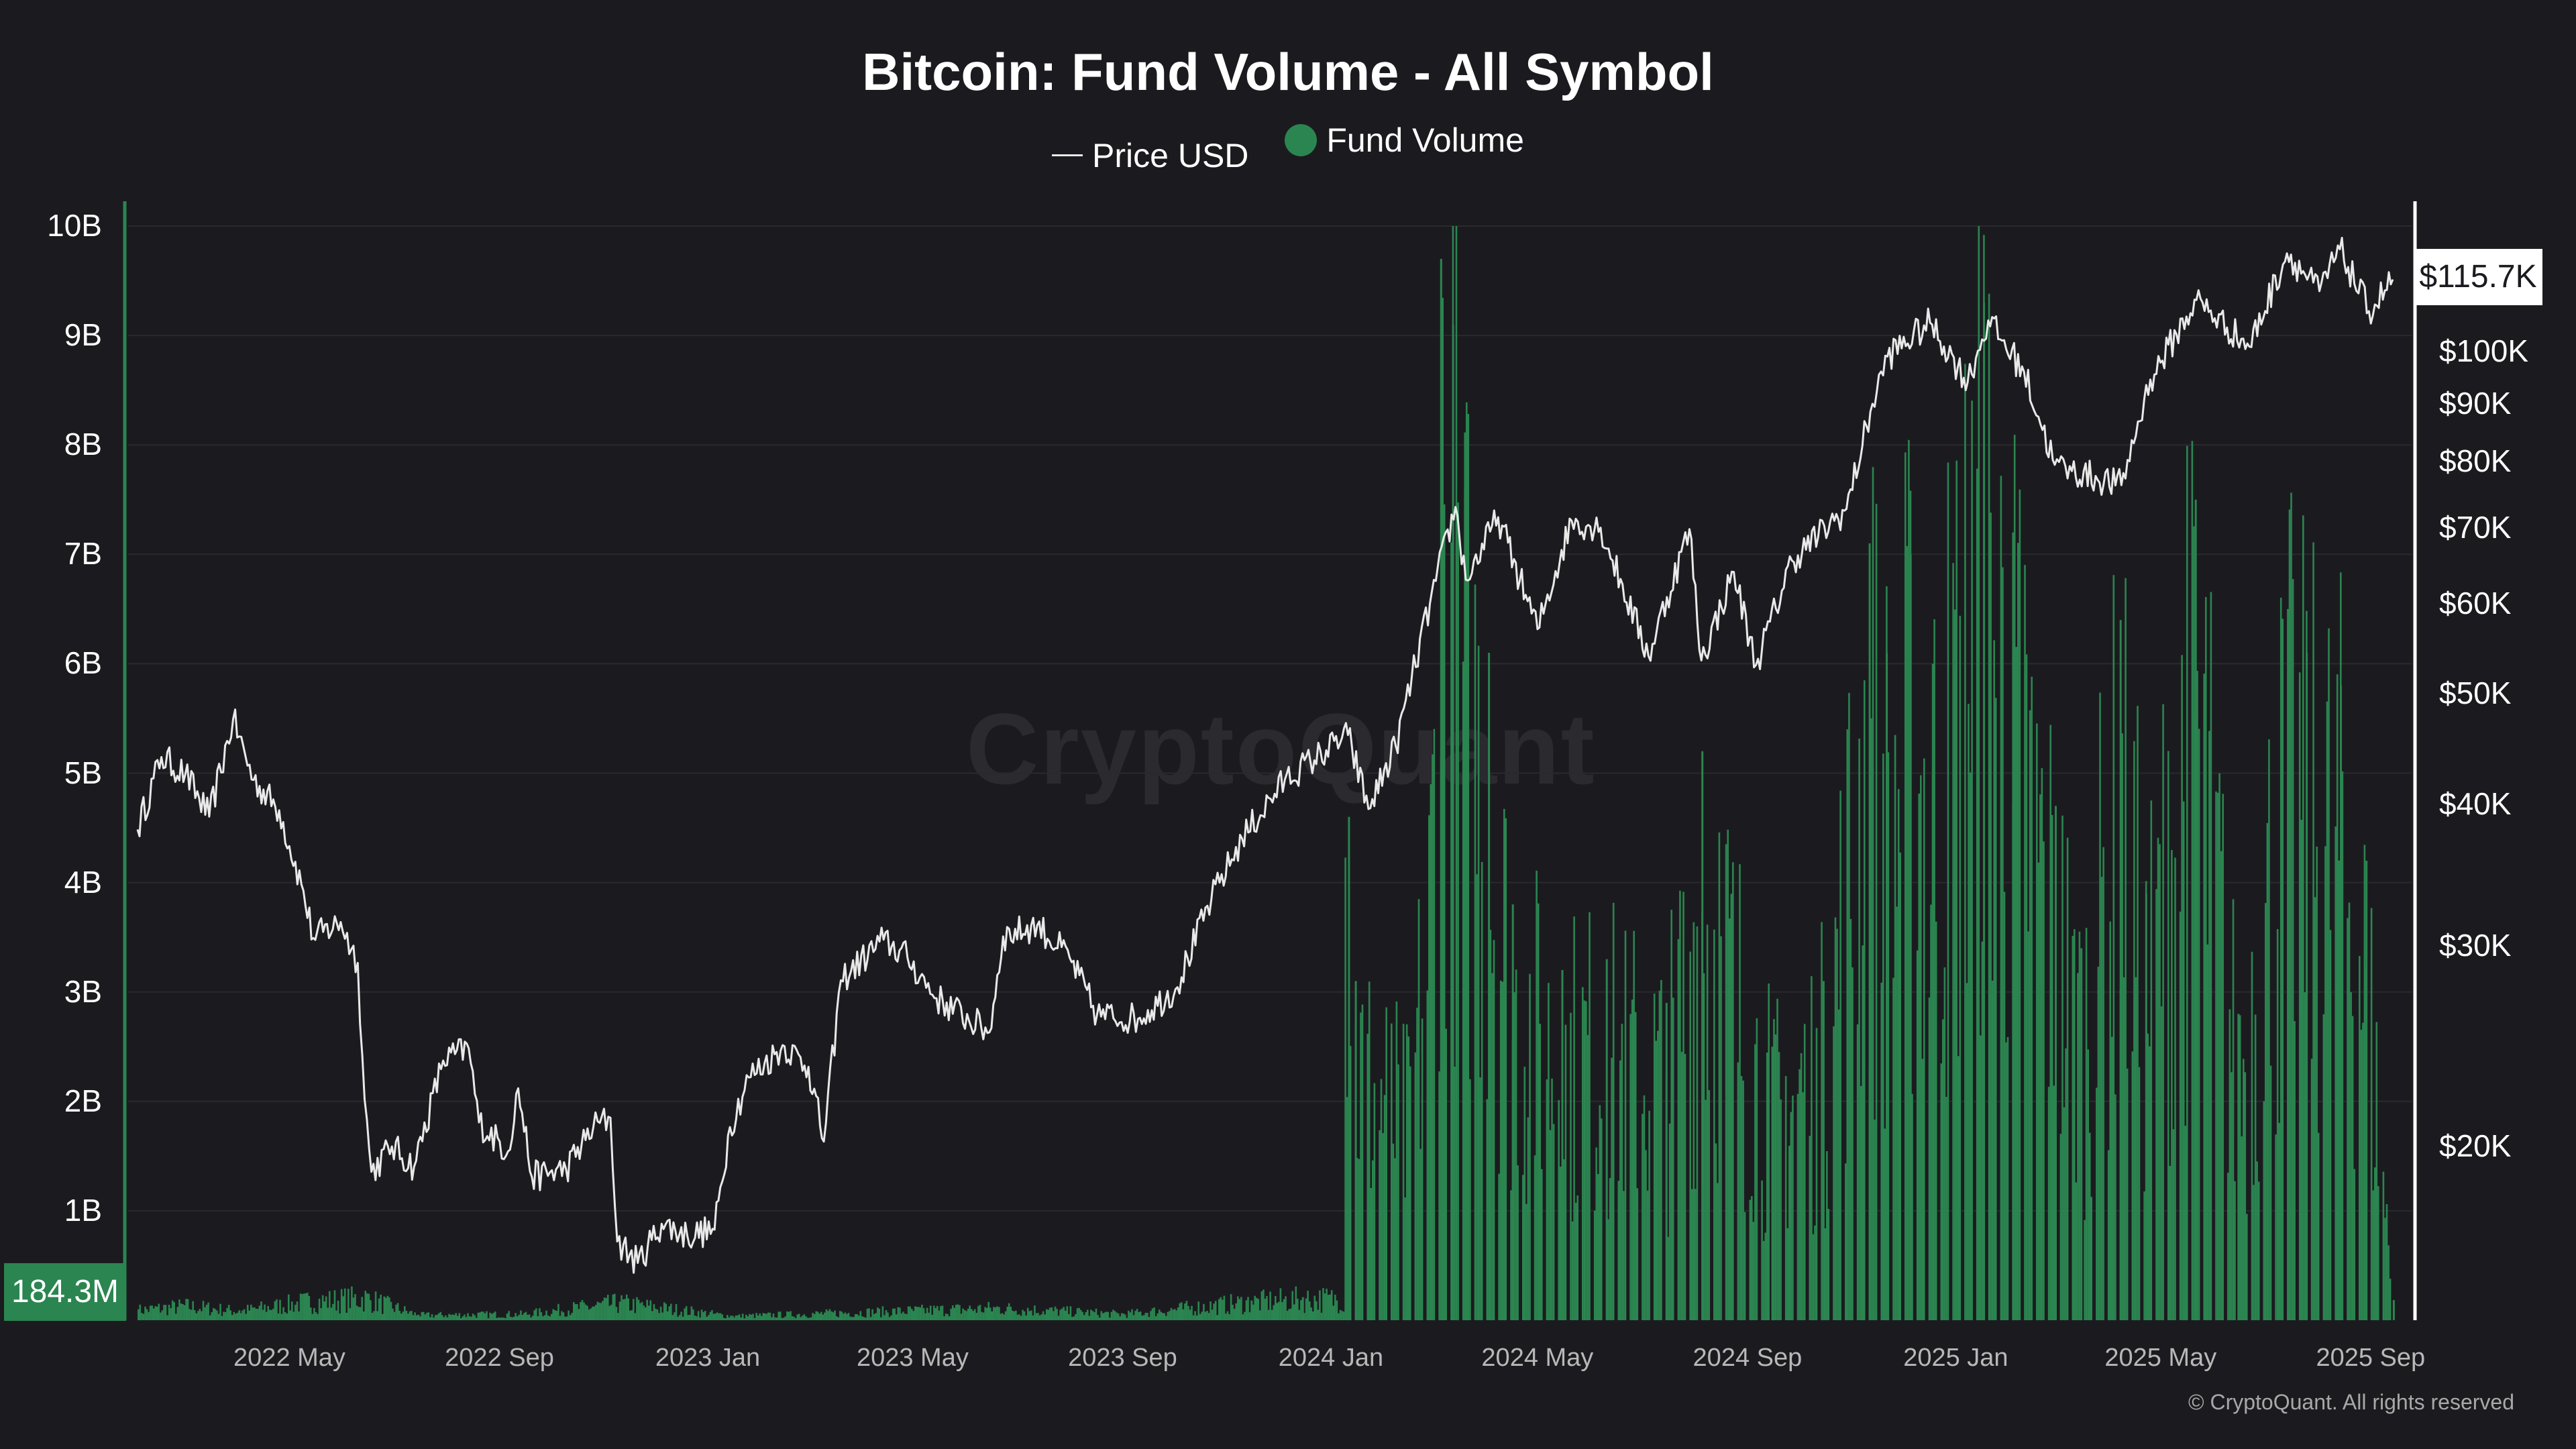  I want to click on legend-item-price: Price USD, so click(1150, 155).